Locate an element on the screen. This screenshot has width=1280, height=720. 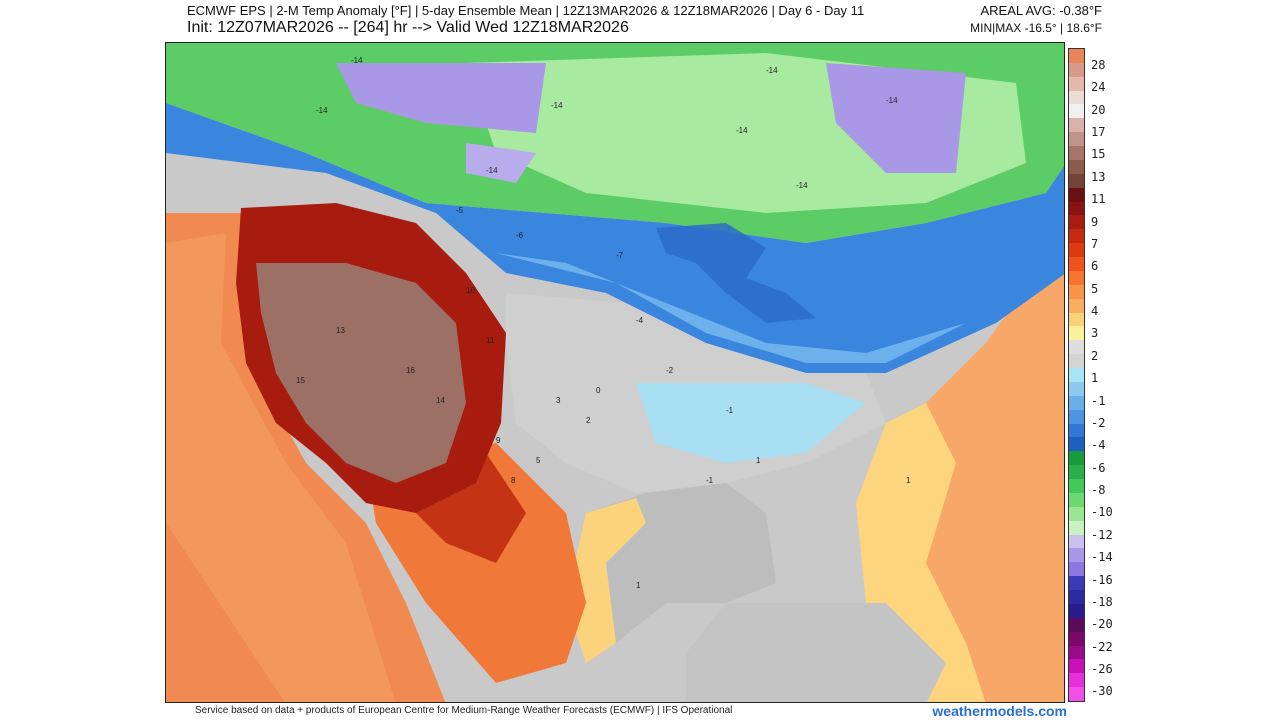
colorbar is located at coordinates (1076, 375).